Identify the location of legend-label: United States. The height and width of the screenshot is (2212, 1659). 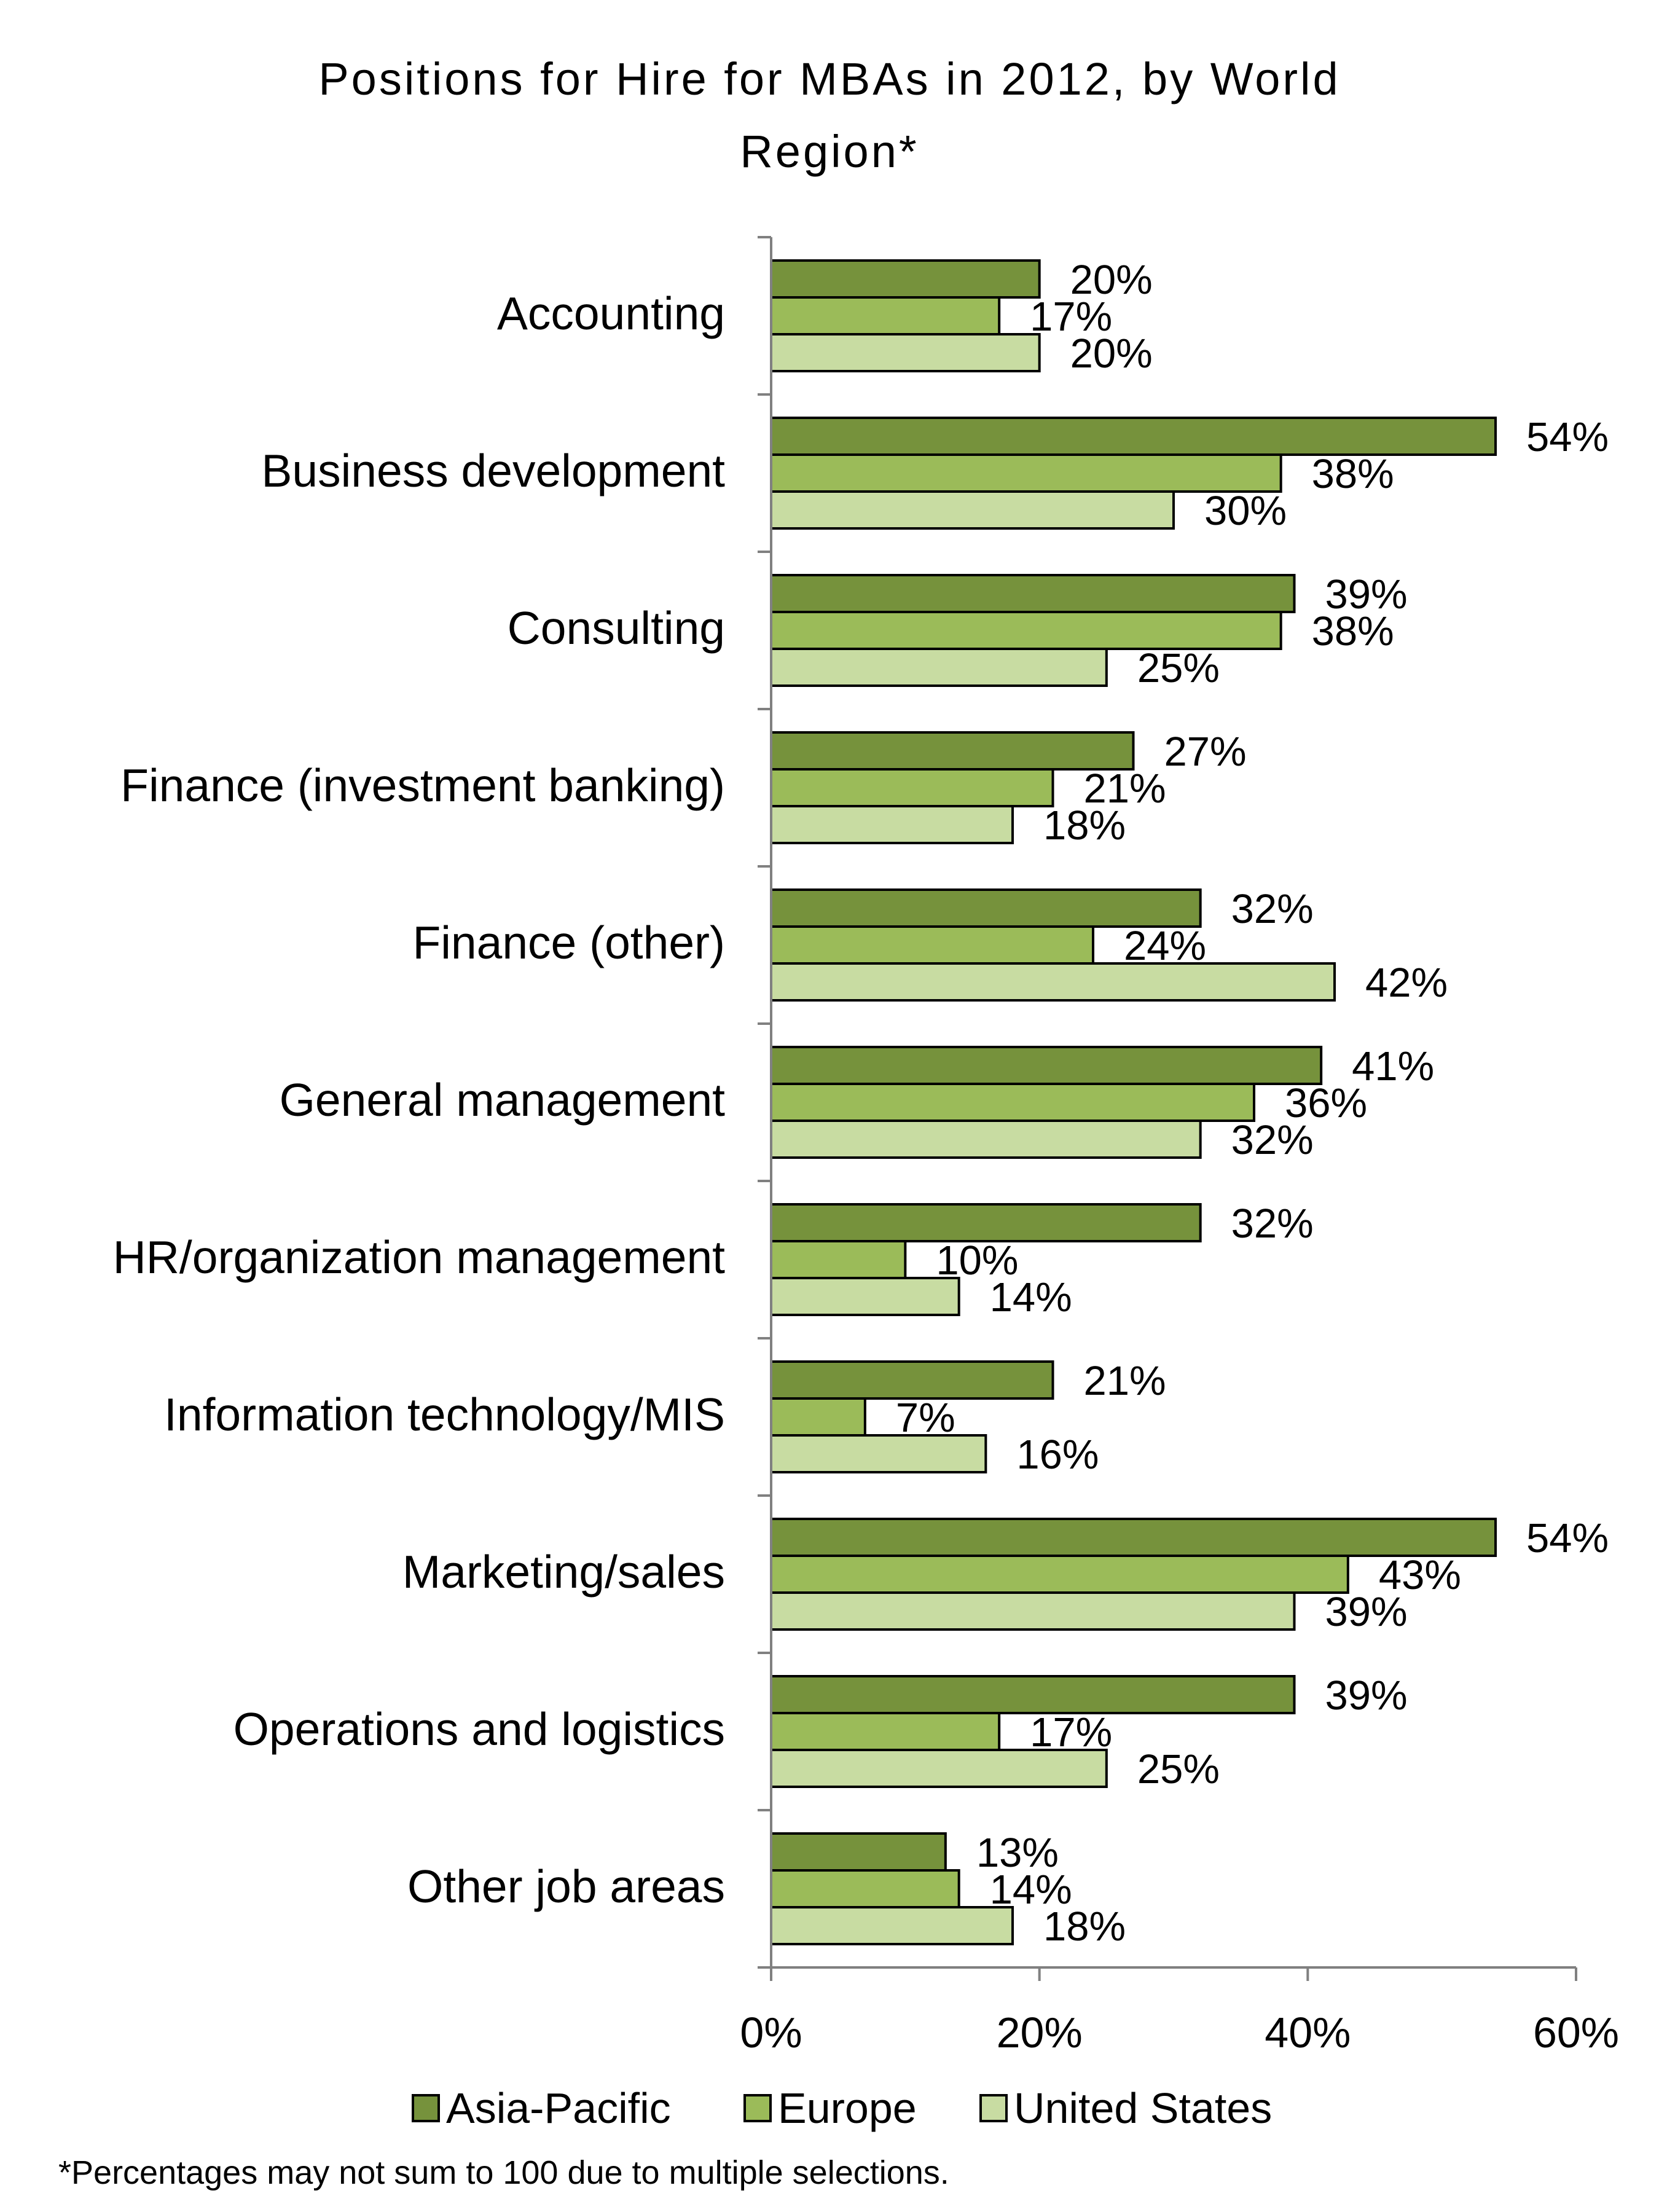
(1143, 2108).